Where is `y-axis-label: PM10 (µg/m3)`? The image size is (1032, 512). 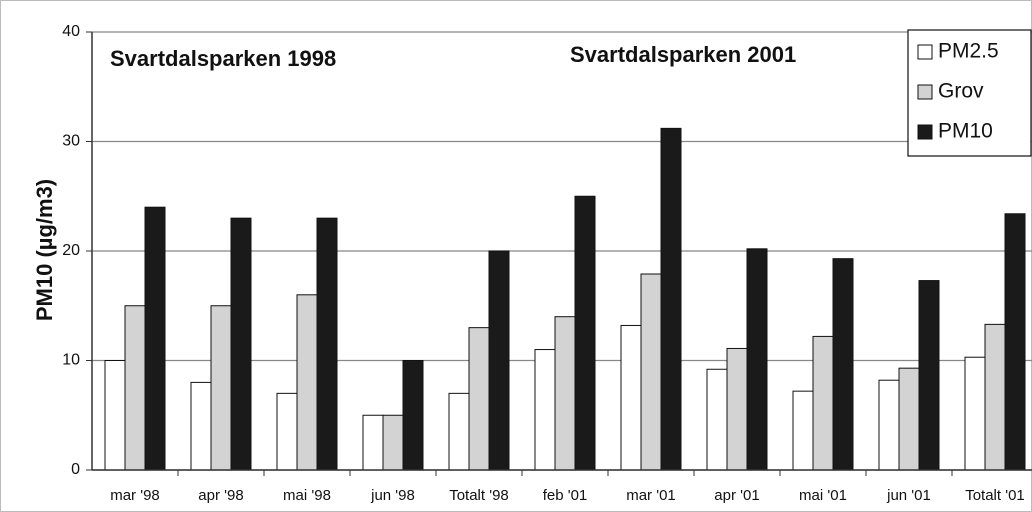
y-axis-label: PM10 (µg/m3) is located at coordinates (44, 250).